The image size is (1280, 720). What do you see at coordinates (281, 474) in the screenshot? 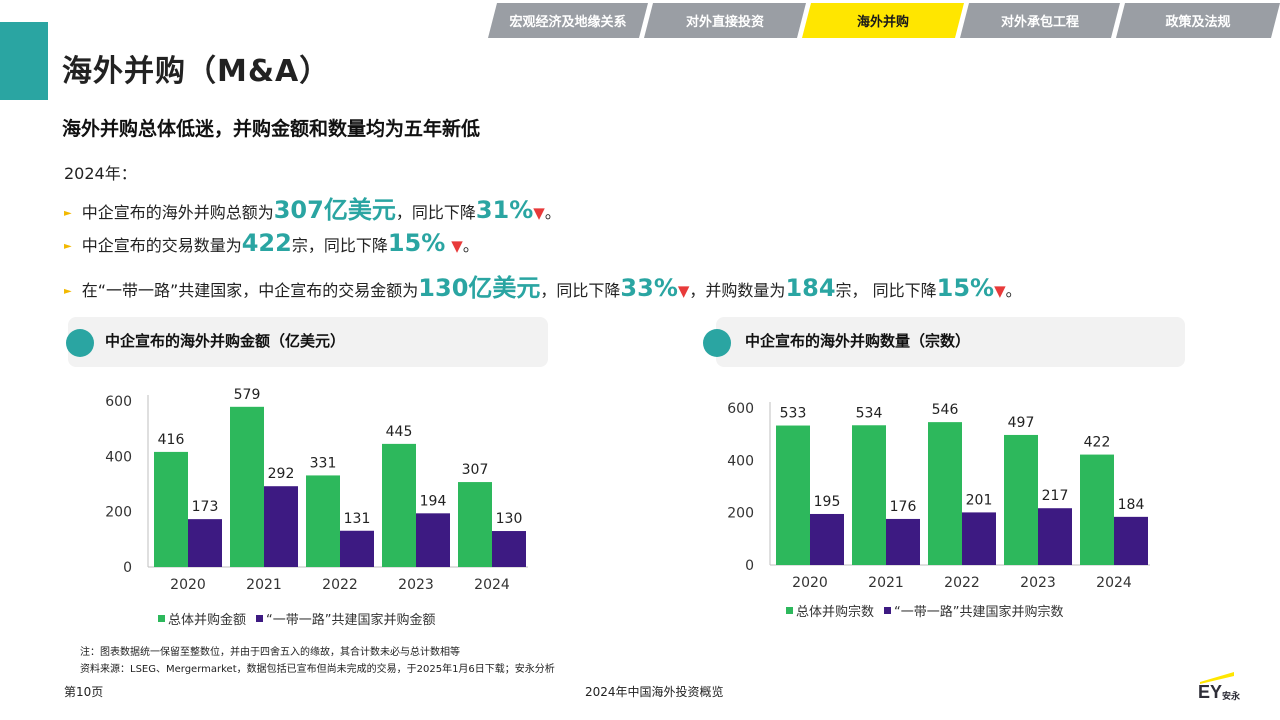
I see `data-label: 292` at bounding box center [281, 474].